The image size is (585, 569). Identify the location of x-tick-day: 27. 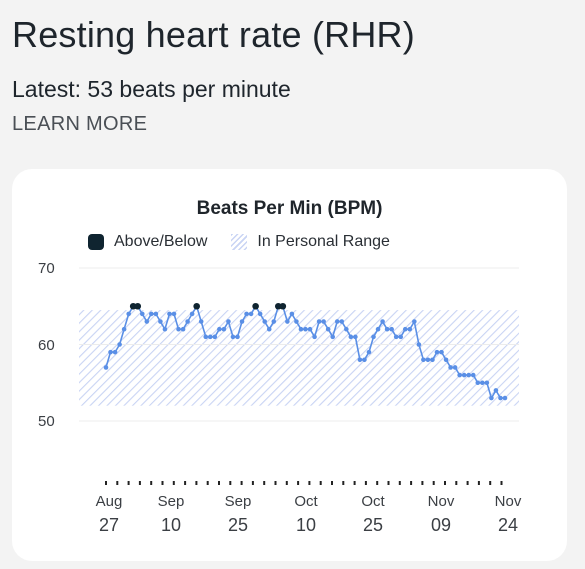
(109, 525).